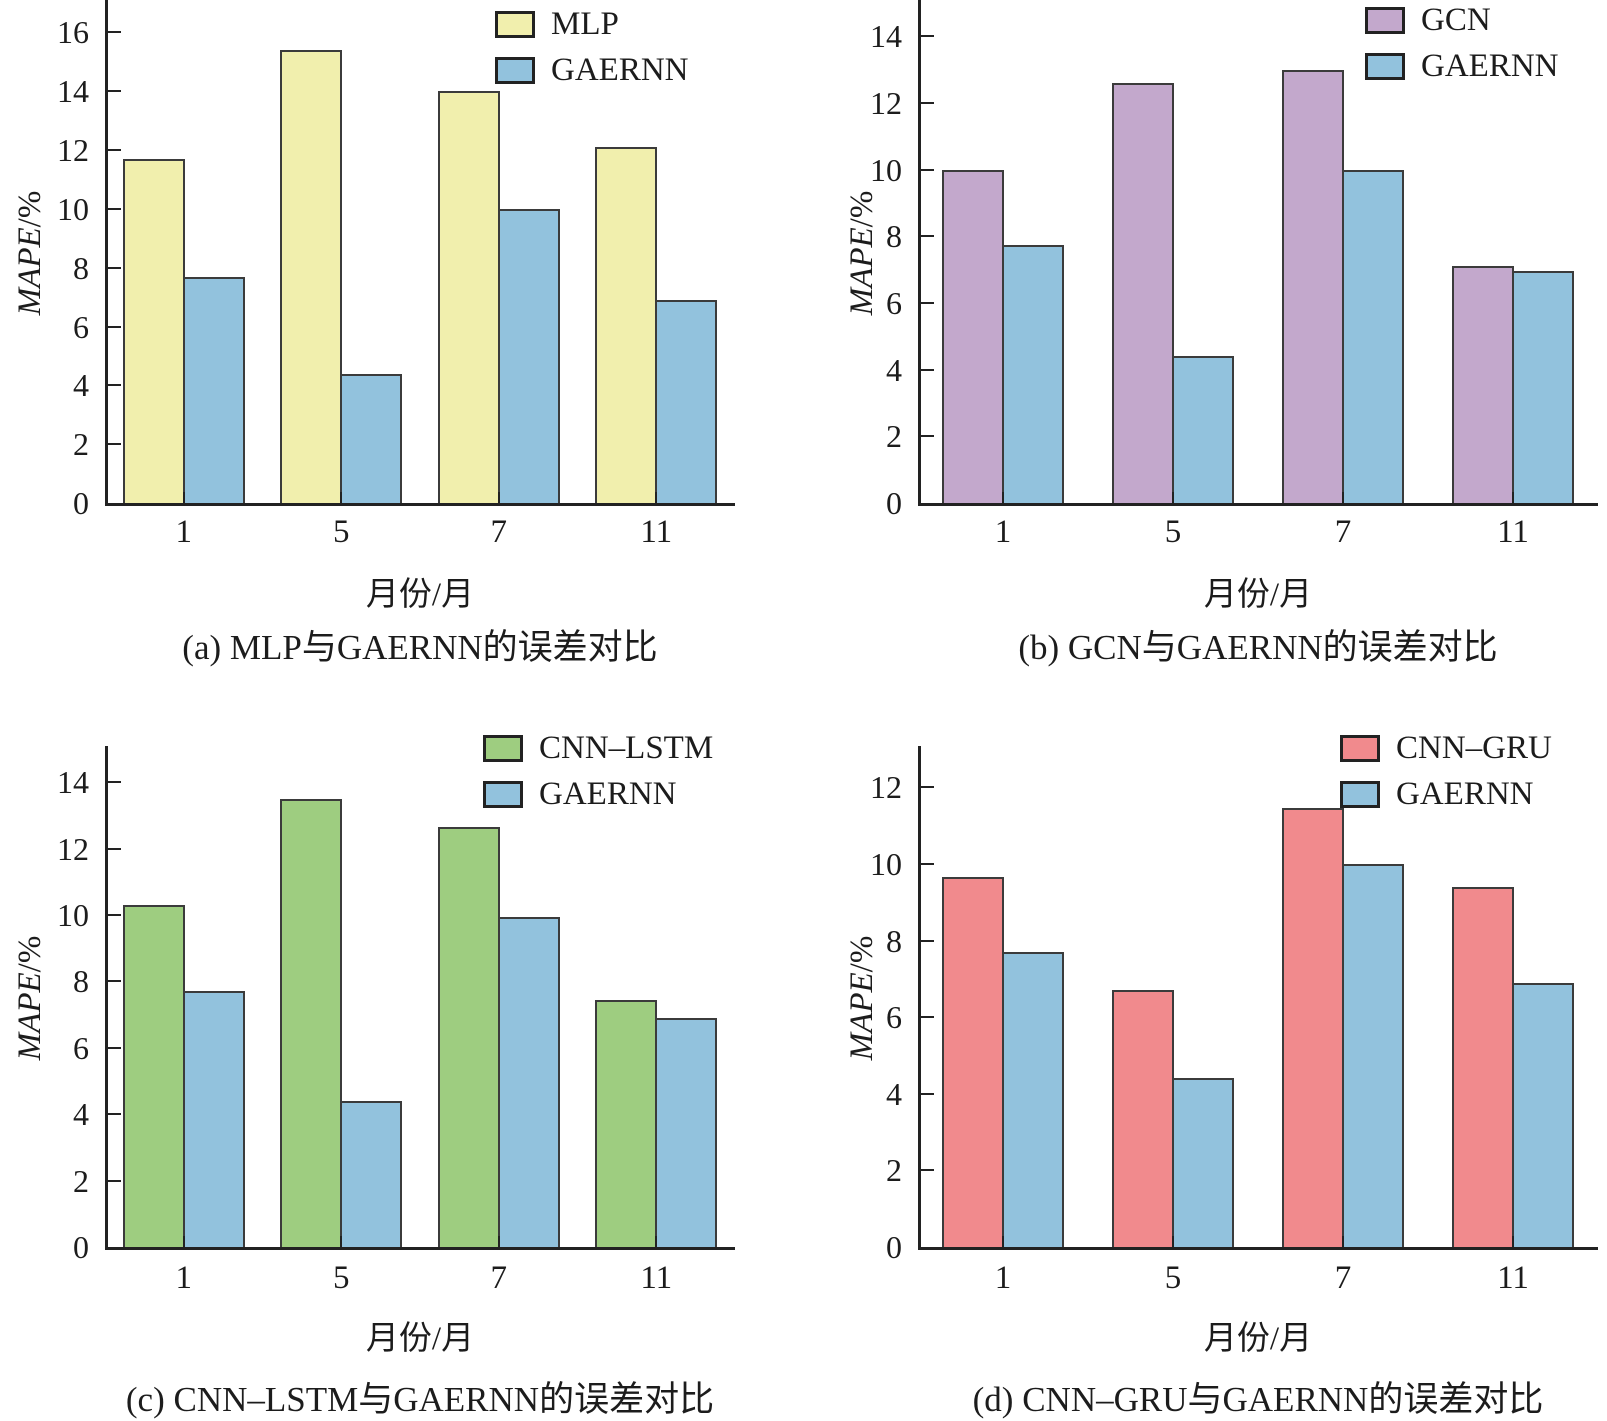 The height and width of the screenshot is (1421, 1607). Describe the element at coordinates (894, 1170) in the screenshot. I see `y-tick-label-d: 2` at that location.